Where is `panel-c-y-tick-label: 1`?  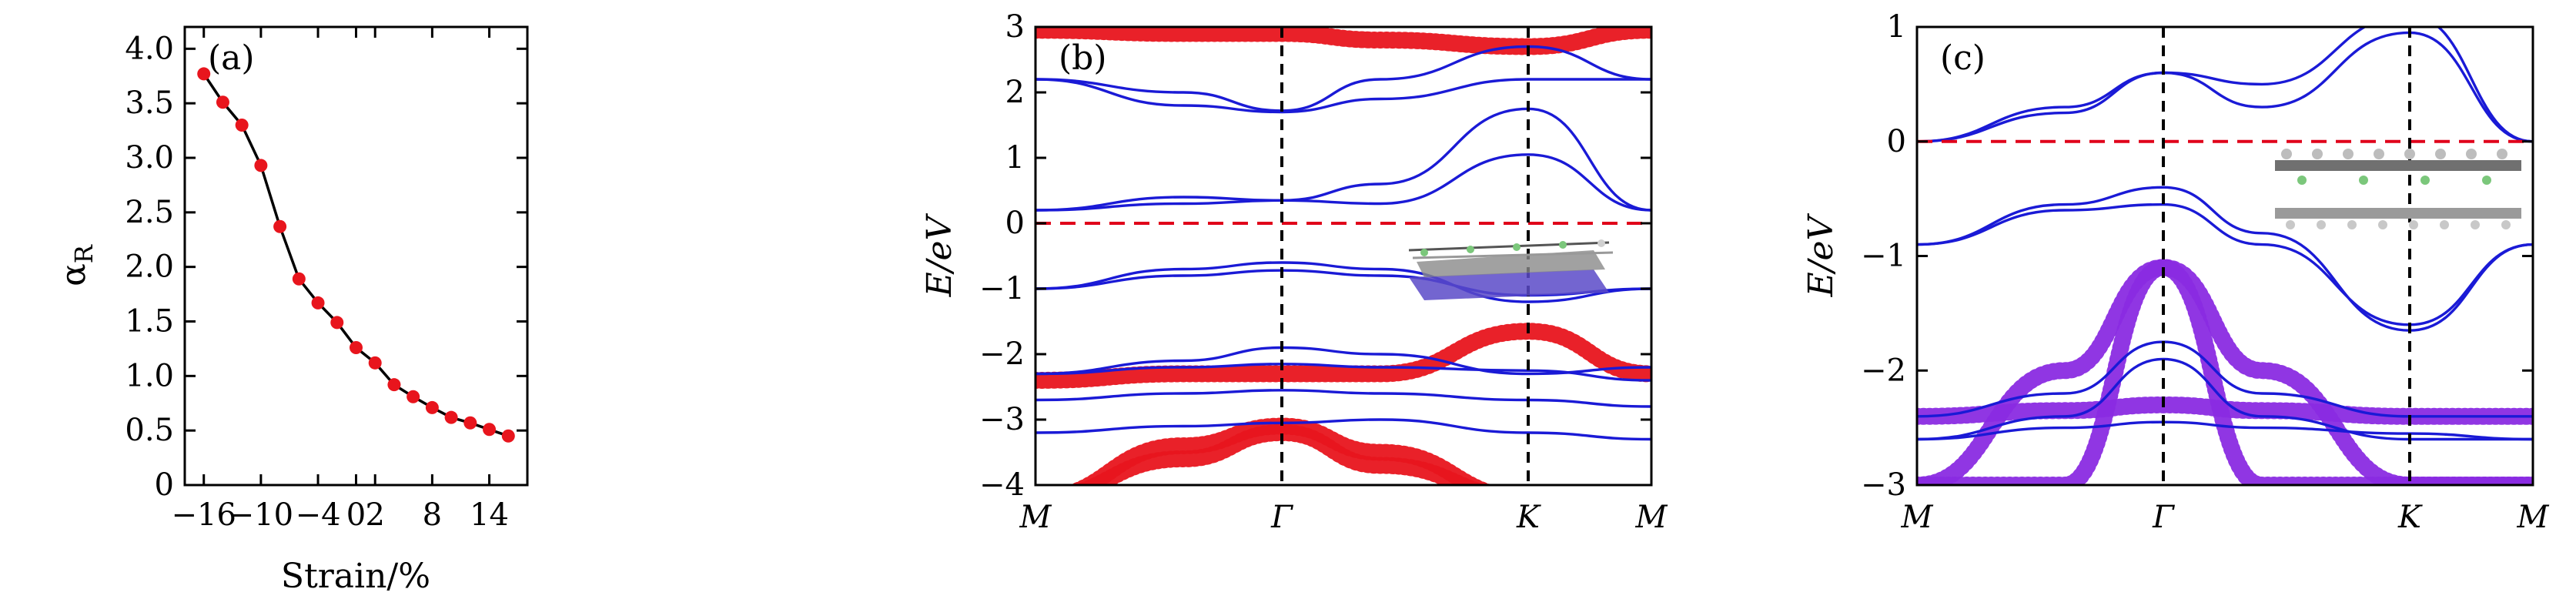 panel-c-y-tick-label: 1 is located at coordinates (1897, 27).